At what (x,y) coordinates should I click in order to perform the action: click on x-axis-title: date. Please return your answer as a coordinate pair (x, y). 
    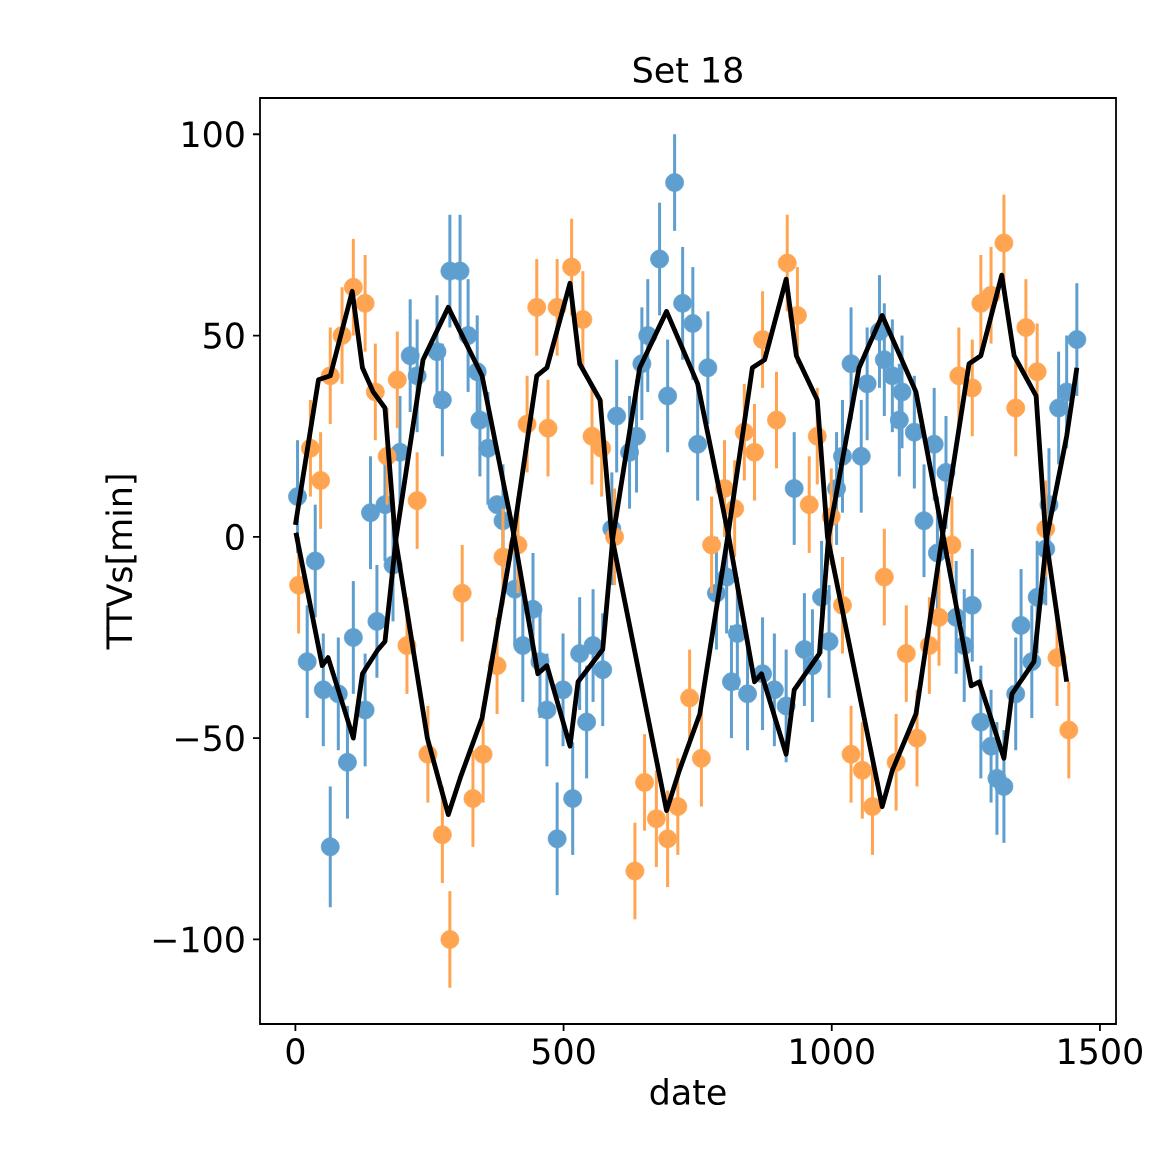
    Looking at the image, I should click on (688, 1092).